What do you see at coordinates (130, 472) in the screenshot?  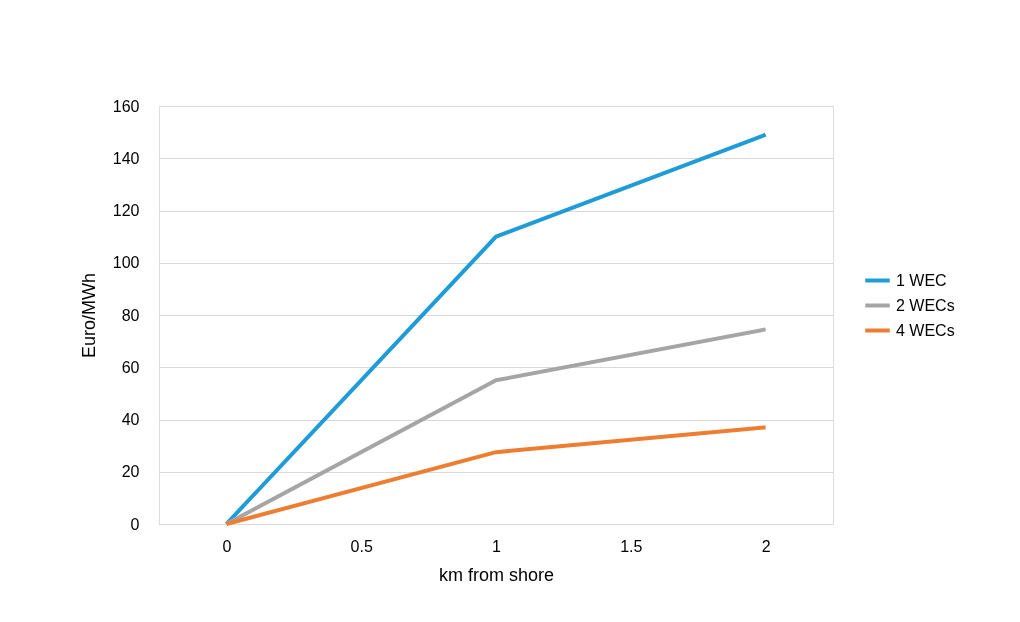 I see `y-tick-label: 20` at bounding box center [130, 472].